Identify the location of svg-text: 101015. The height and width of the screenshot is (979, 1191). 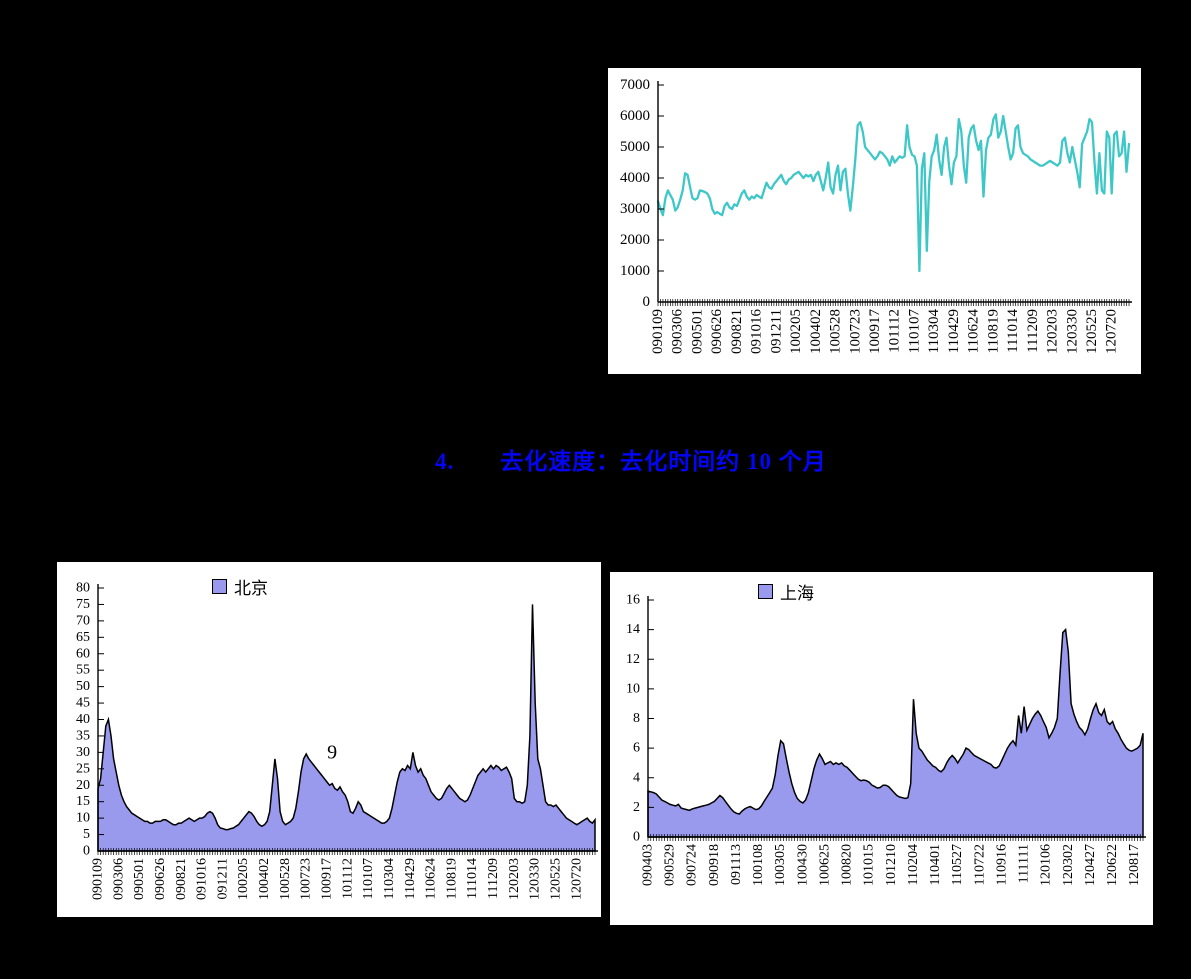
(869, 865).